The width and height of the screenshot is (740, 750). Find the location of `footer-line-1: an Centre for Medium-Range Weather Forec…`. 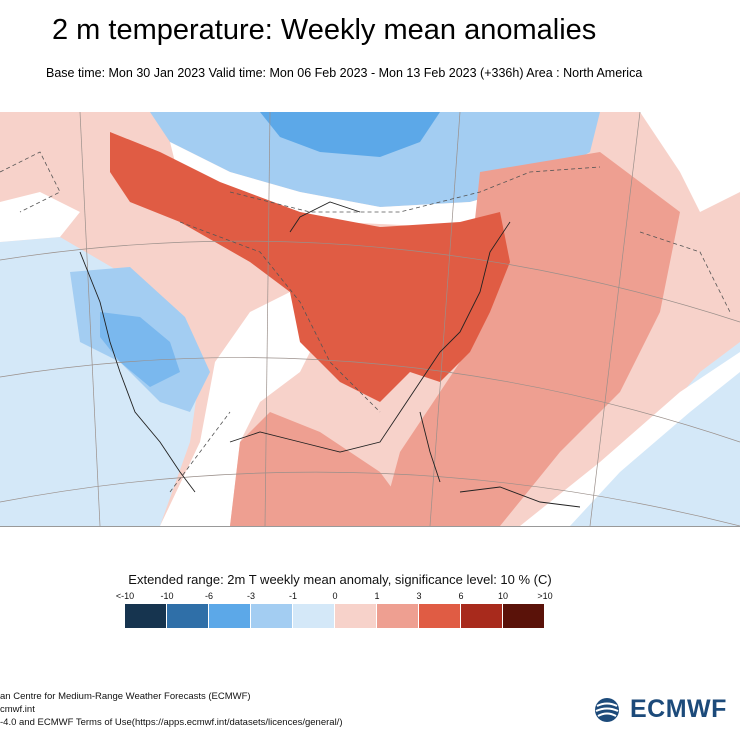

footer-line-1: an Centre for Medium-Range Weather Forec… is located at coordinates (125, 696).